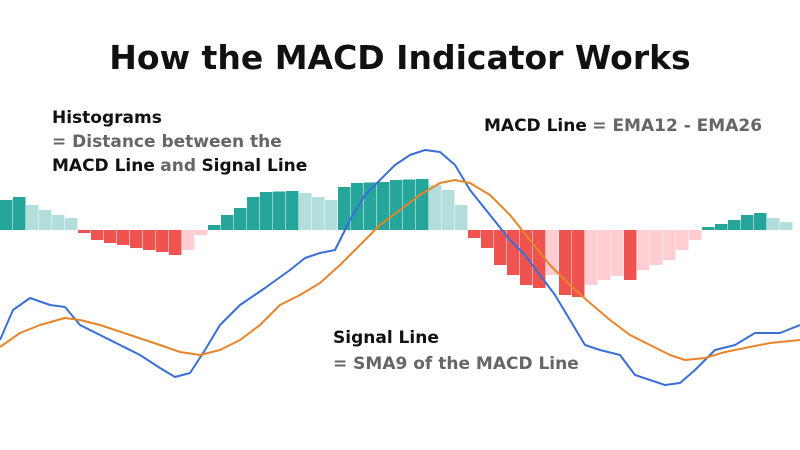 The image size is (800, 450). Describe the element at coordinates (386, 338) in the screenshot. I see `annotation-heading: Signal Line` at that location.